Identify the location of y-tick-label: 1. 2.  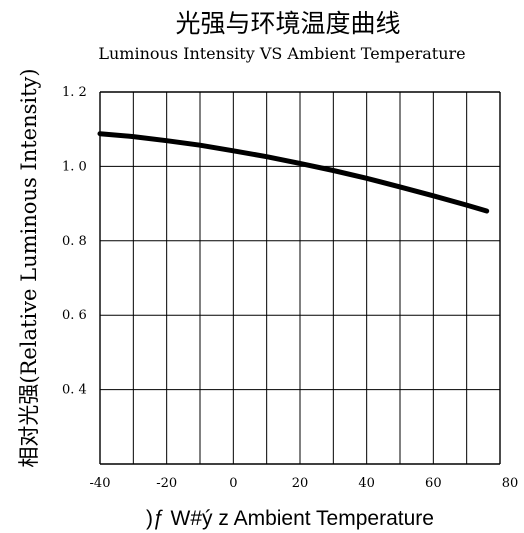
(74, 92).